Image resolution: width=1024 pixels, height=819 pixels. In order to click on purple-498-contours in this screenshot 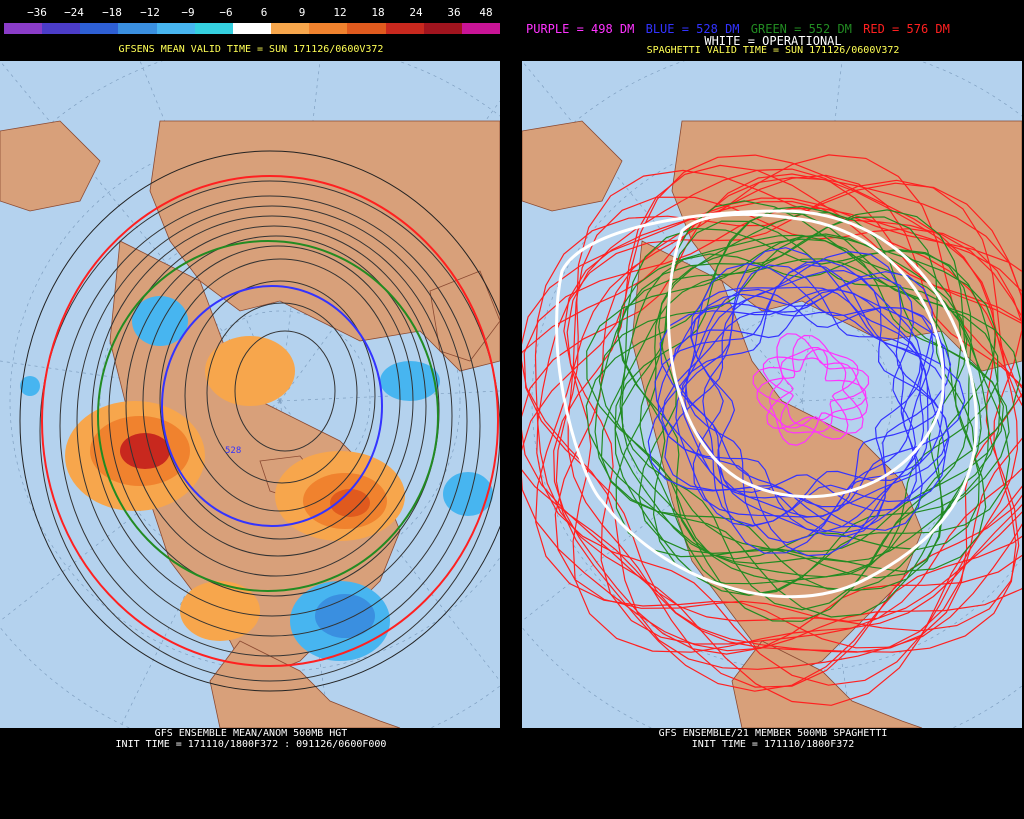, I will do `click(811, 389)`.